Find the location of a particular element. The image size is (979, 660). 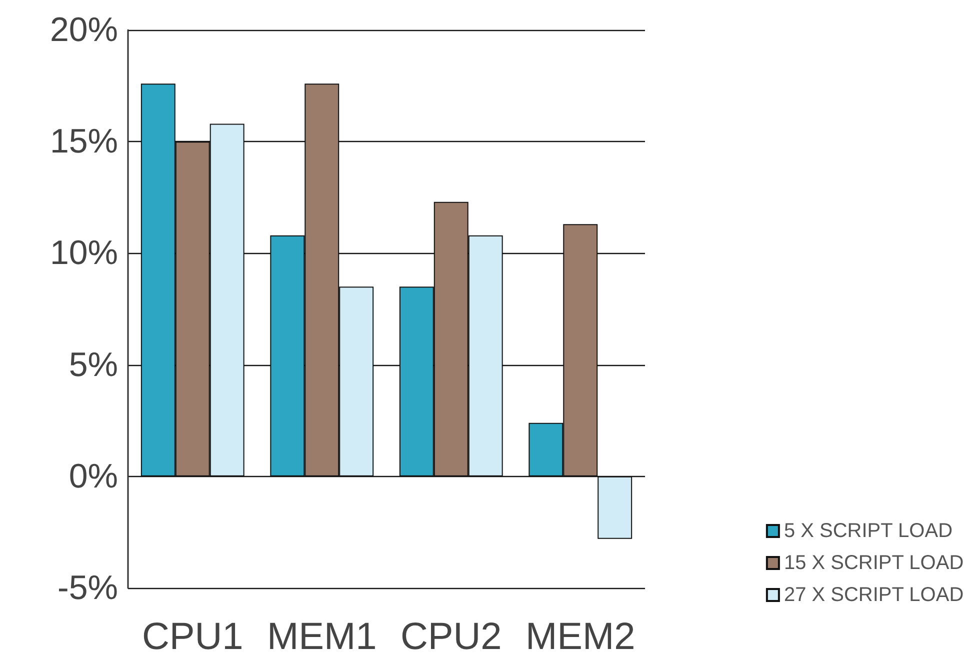

y-tick-label: 0% is located at coordinates (93, 476).